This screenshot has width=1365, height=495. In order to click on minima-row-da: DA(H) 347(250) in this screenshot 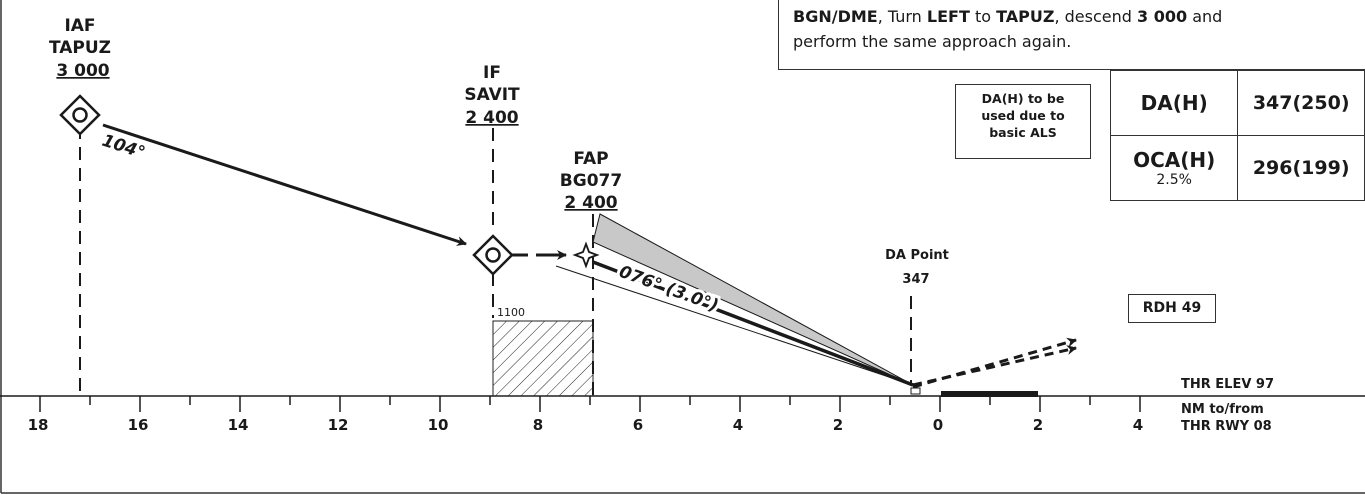, I will do `click(1237, 103)`.